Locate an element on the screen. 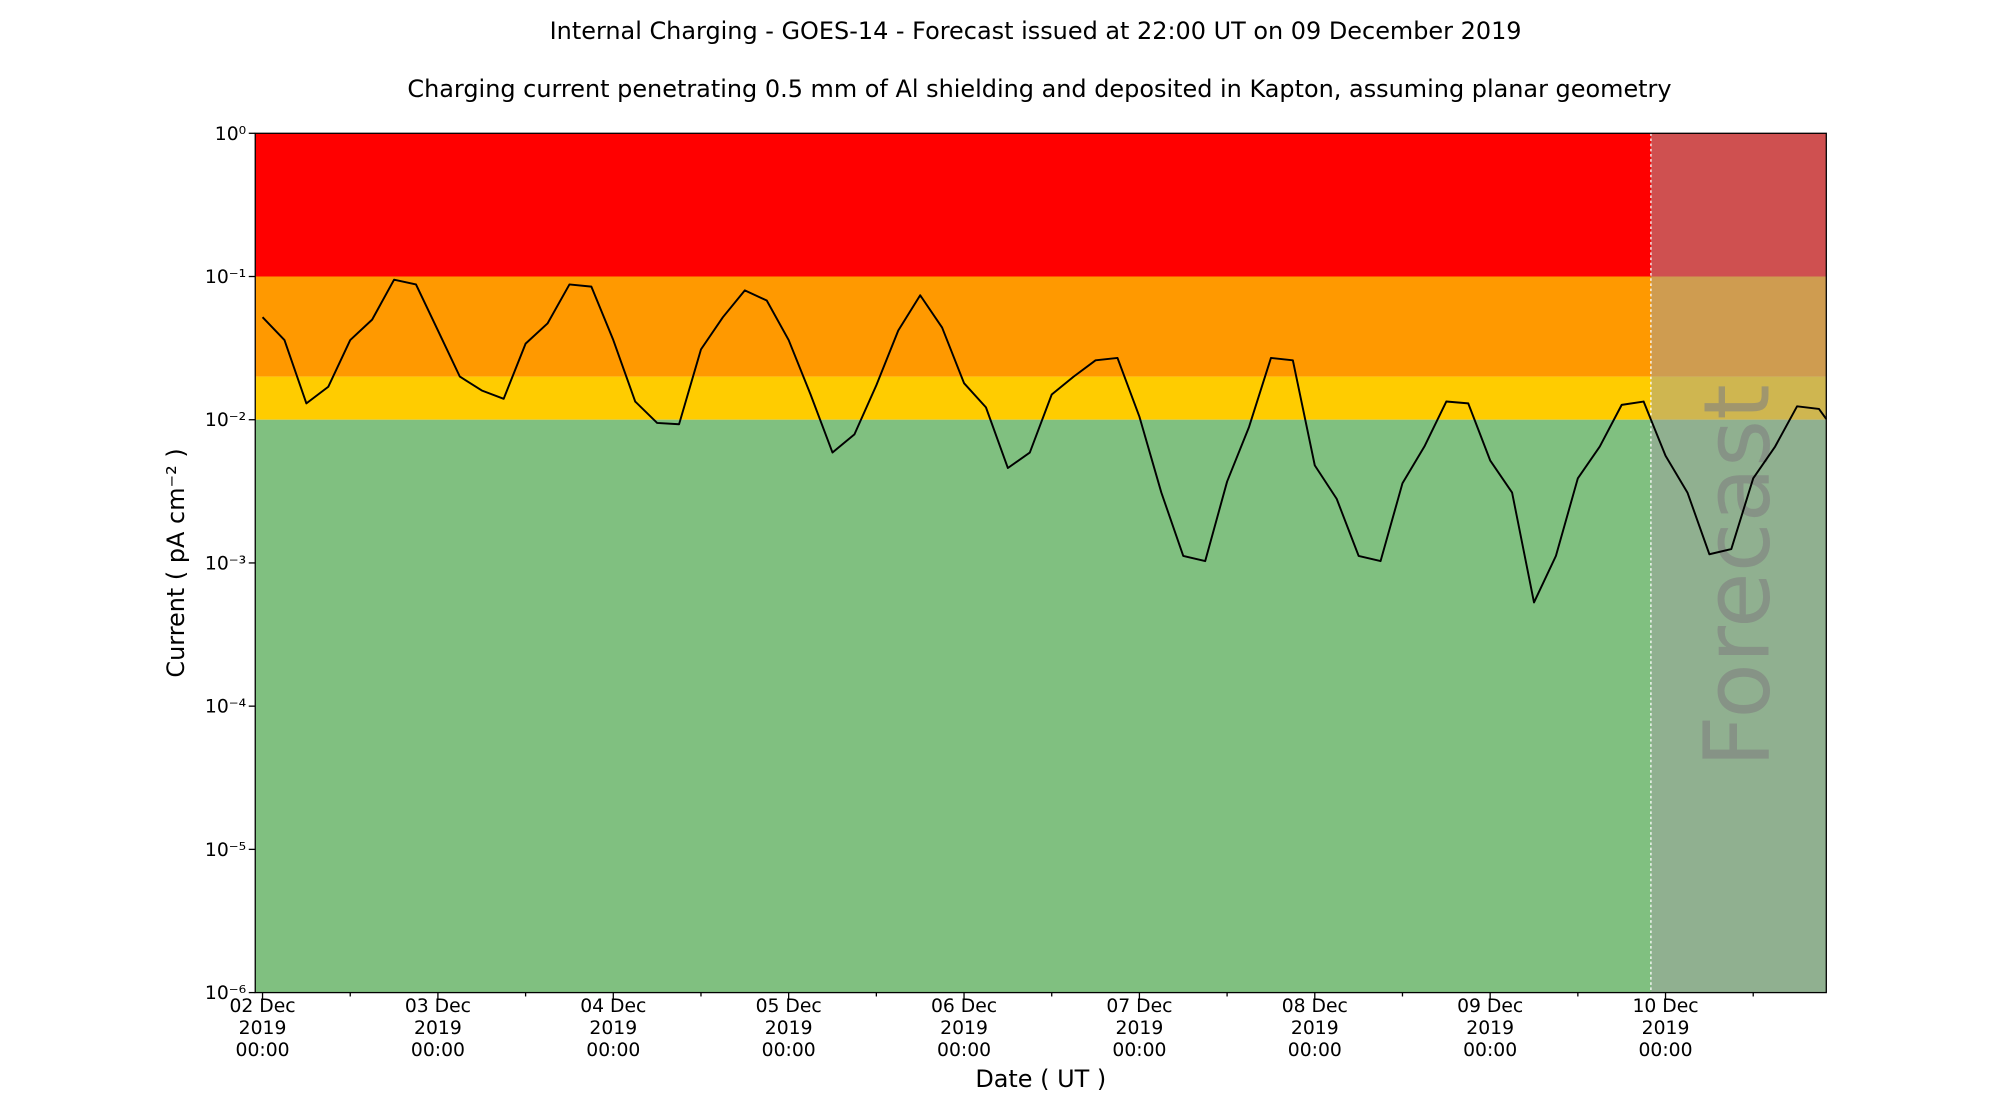  forecast-region is located at coordinates (1738, 563).